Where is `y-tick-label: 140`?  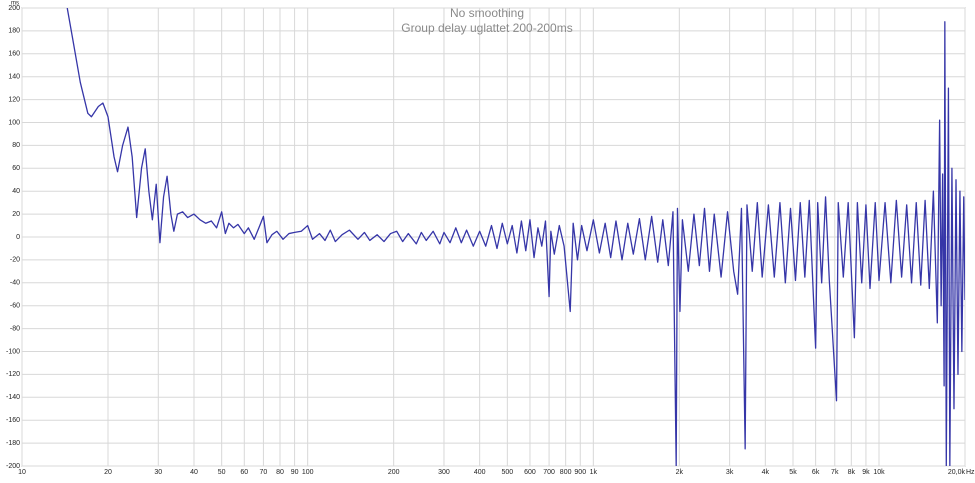
y-tick-label: 140 is located at coordinates (14, 77).